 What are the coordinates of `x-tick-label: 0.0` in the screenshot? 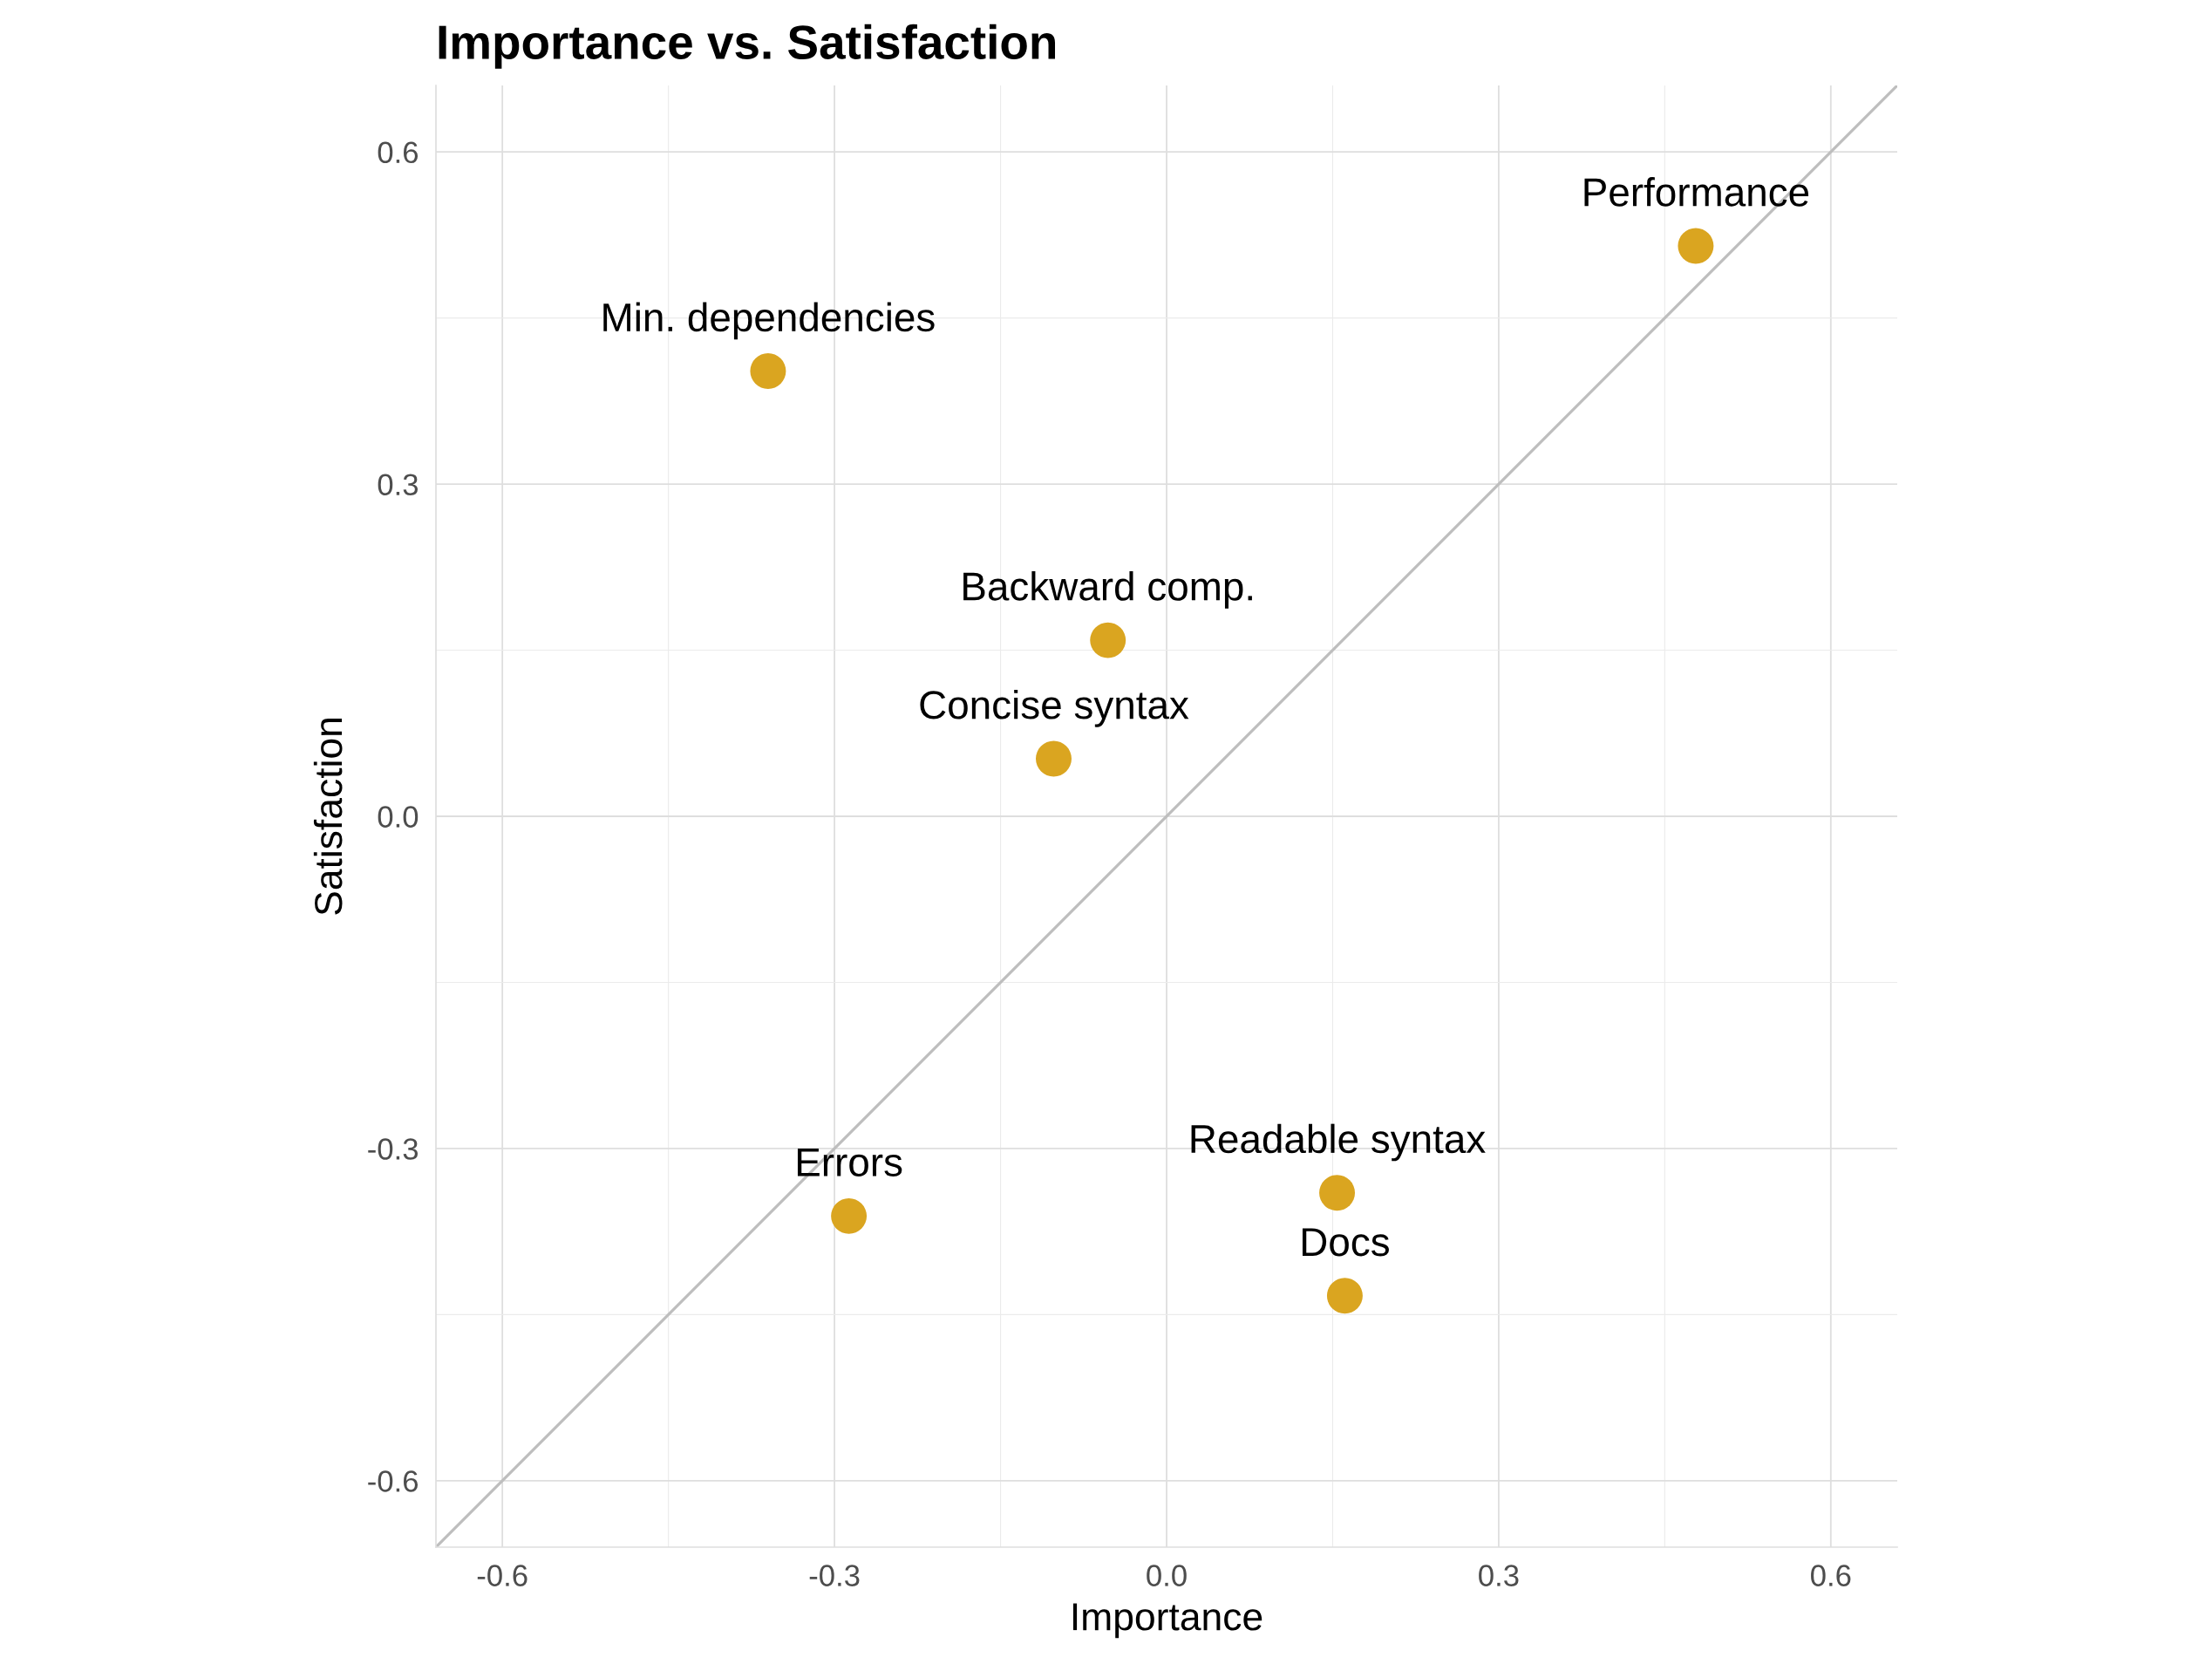 It's located at (1167, 1575).